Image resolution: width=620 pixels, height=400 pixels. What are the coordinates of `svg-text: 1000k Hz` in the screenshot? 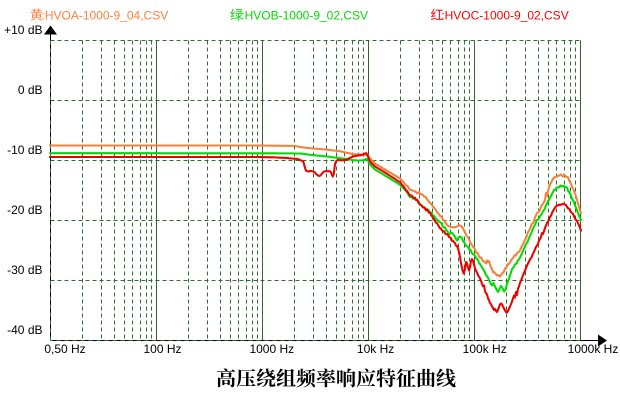 It's located at (593, 349).